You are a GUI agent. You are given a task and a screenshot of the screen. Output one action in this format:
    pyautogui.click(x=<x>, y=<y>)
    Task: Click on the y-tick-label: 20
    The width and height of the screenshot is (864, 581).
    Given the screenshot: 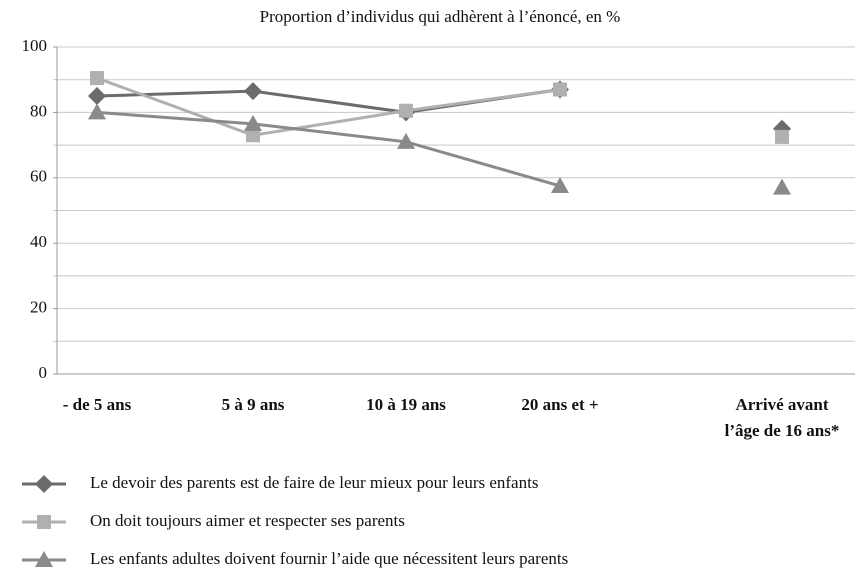 What is the action you would take?
    pyautogui.click(x=38, y=307)
    